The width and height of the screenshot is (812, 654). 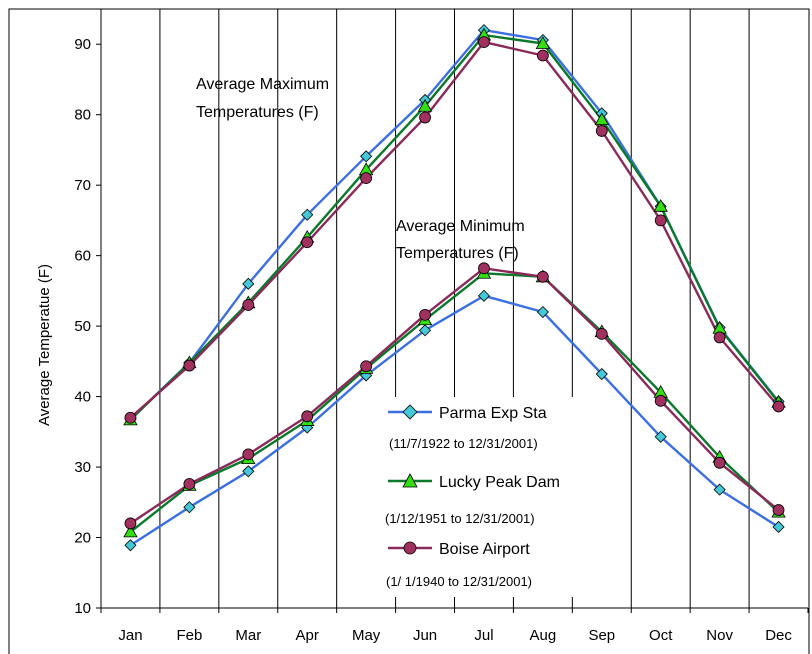 What do you see at coordinates (719, 489) in the screenshot?
I see `point-parma-exp-sta-min-nov` at bounding box center [719, 489].